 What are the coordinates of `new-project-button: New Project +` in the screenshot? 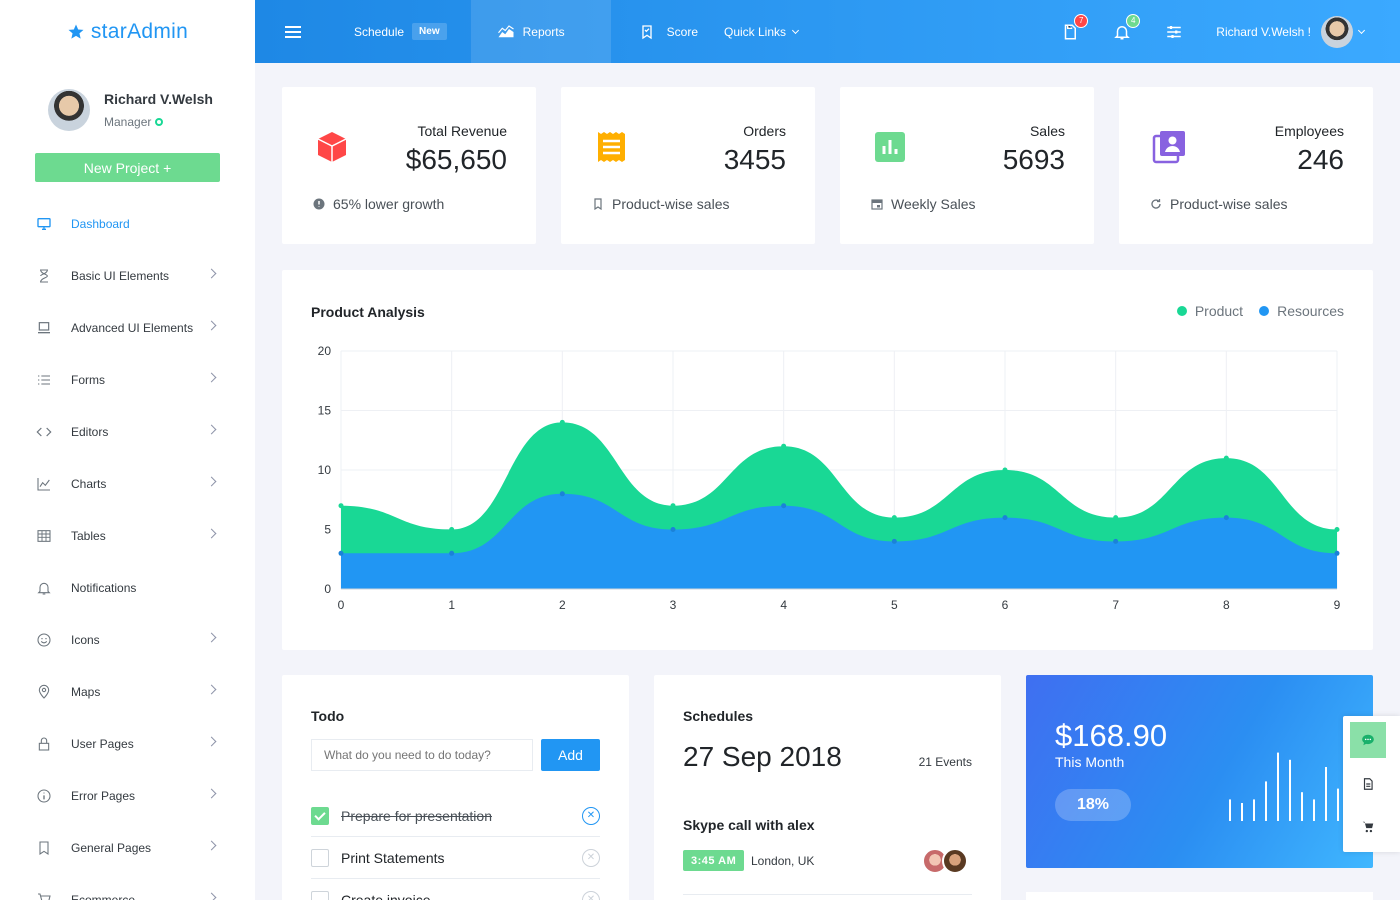 It's located at (127, 167).